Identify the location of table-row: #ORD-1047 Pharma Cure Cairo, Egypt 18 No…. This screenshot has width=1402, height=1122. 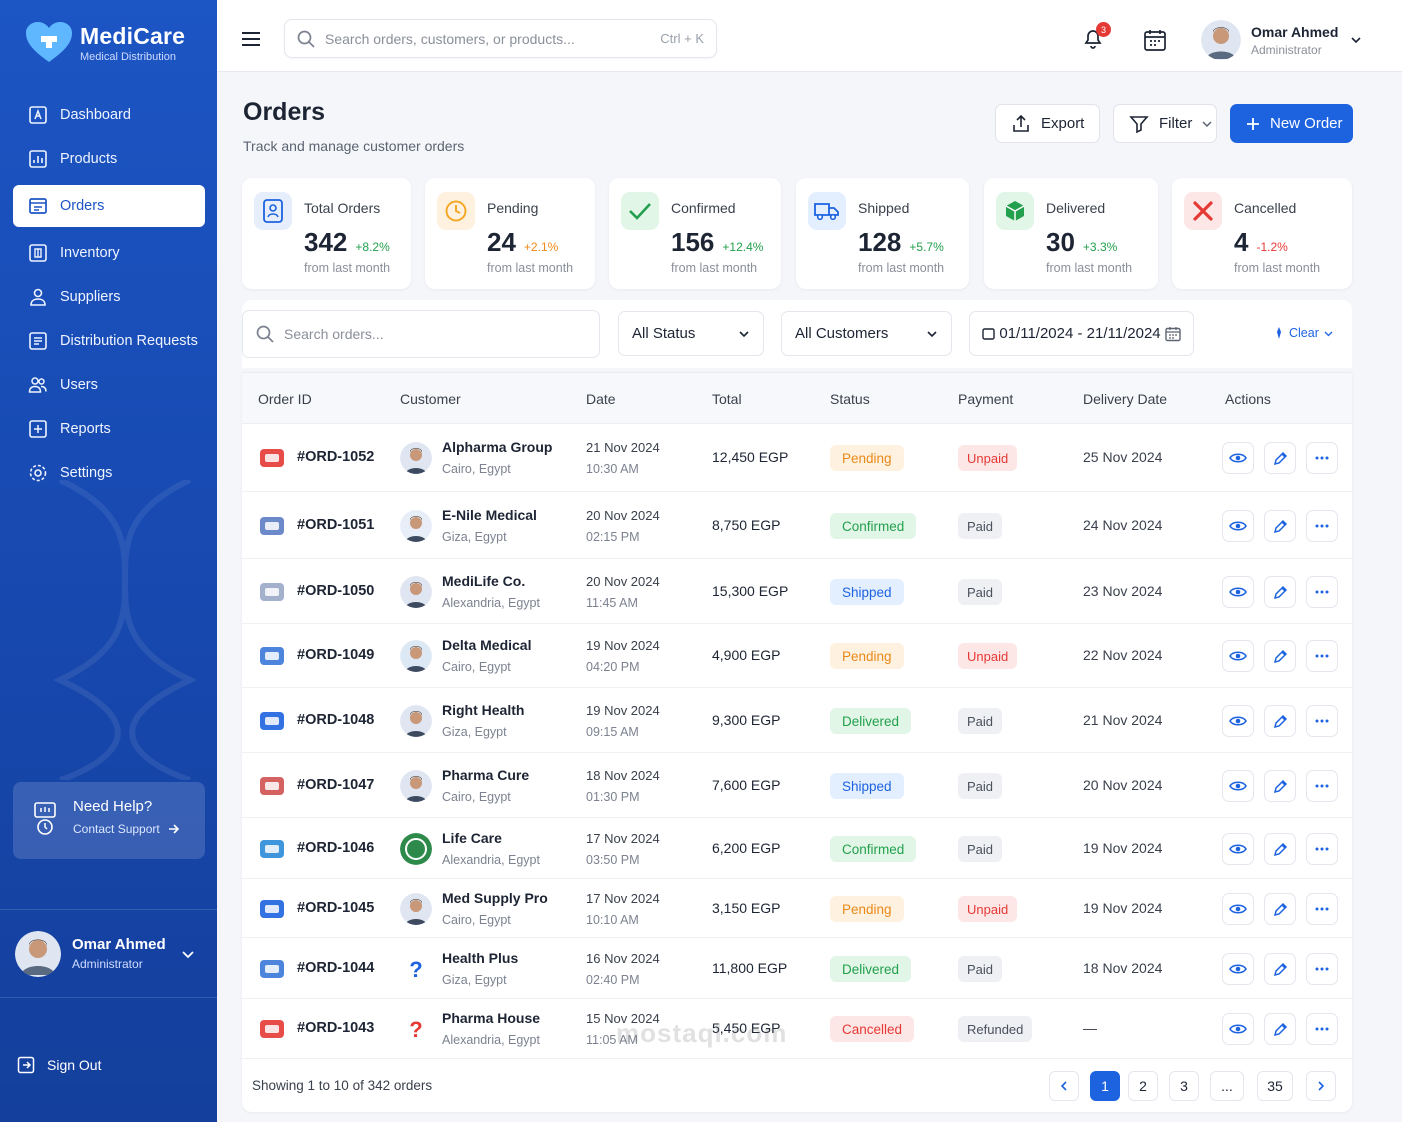
(797, 785).